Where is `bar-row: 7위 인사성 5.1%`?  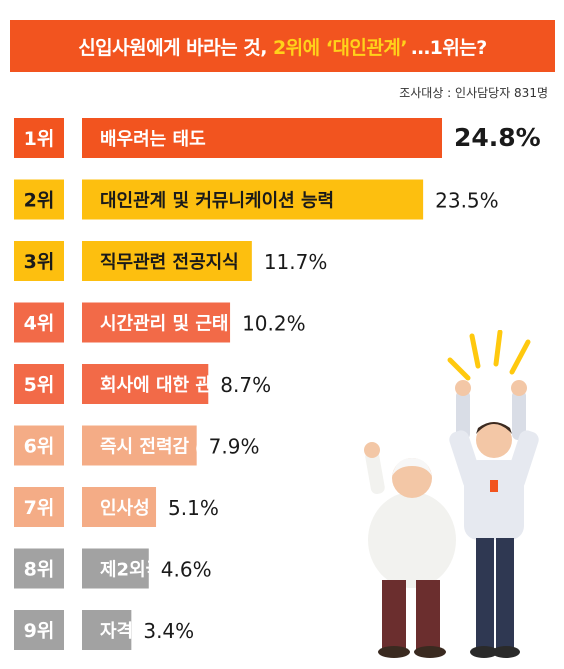 bar-row: 7위 인사성 5.1% is located at coordinates (116, 507).